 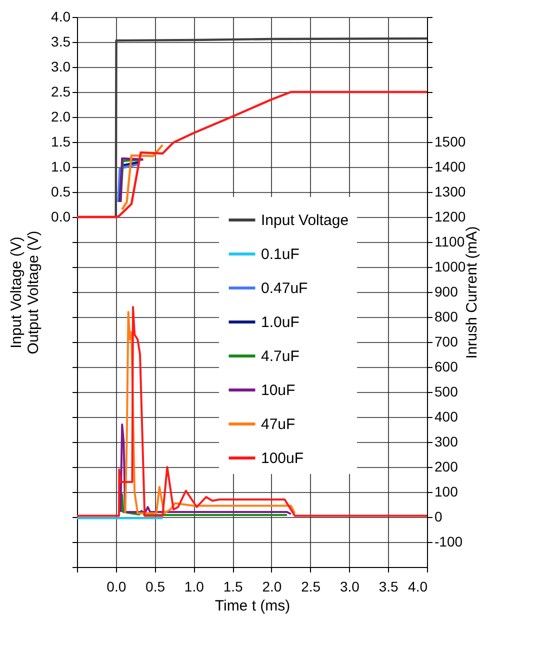 I want to click on y2-tick-label: 1500, so click(x=450, y=142).